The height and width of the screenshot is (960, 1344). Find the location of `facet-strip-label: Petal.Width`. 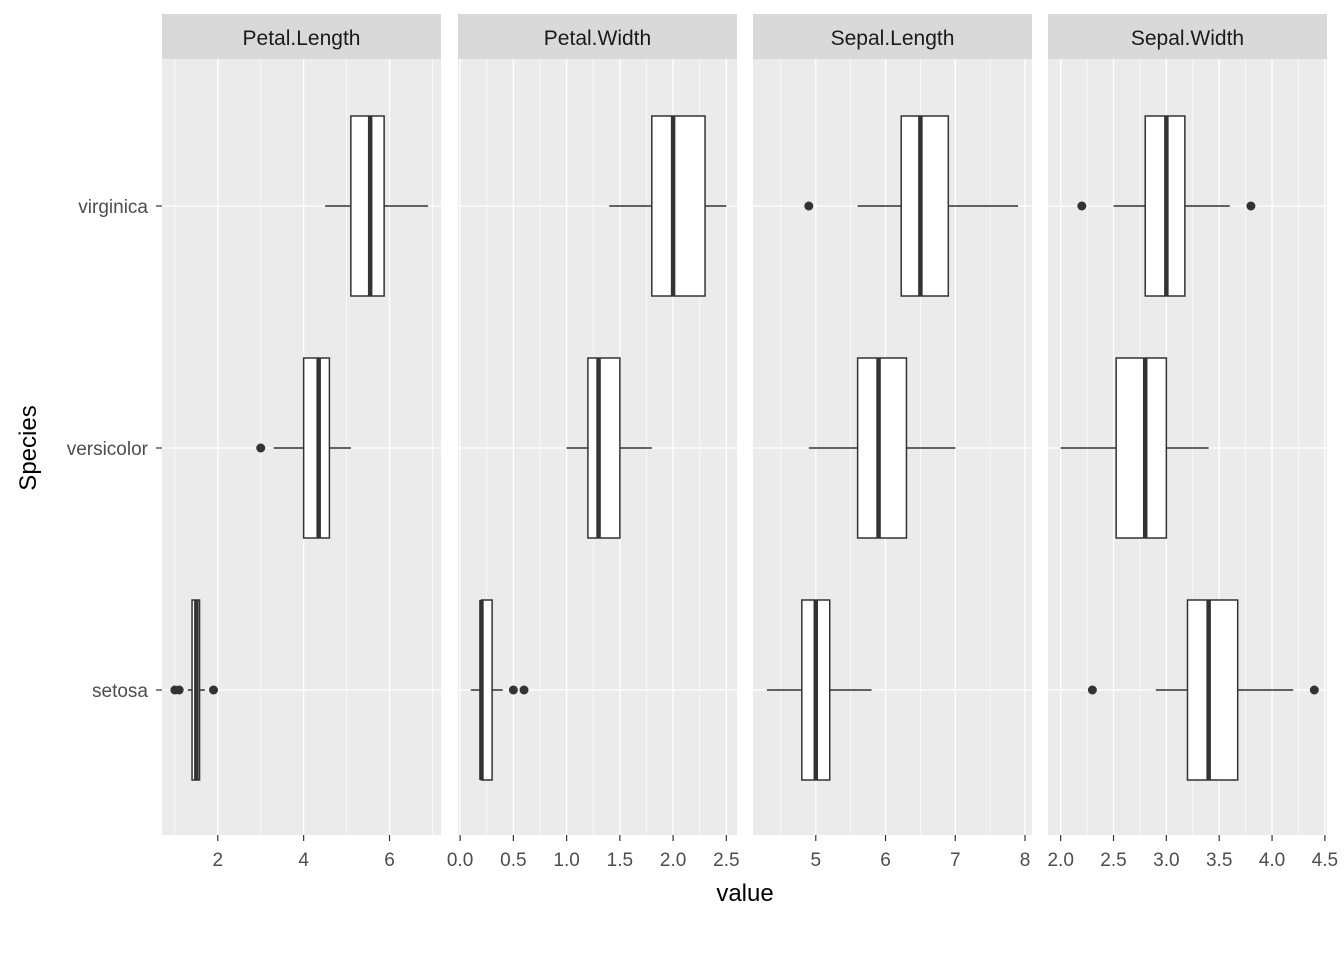

facet-strip-label: Petal.Width is located at coordinates (597, 38).